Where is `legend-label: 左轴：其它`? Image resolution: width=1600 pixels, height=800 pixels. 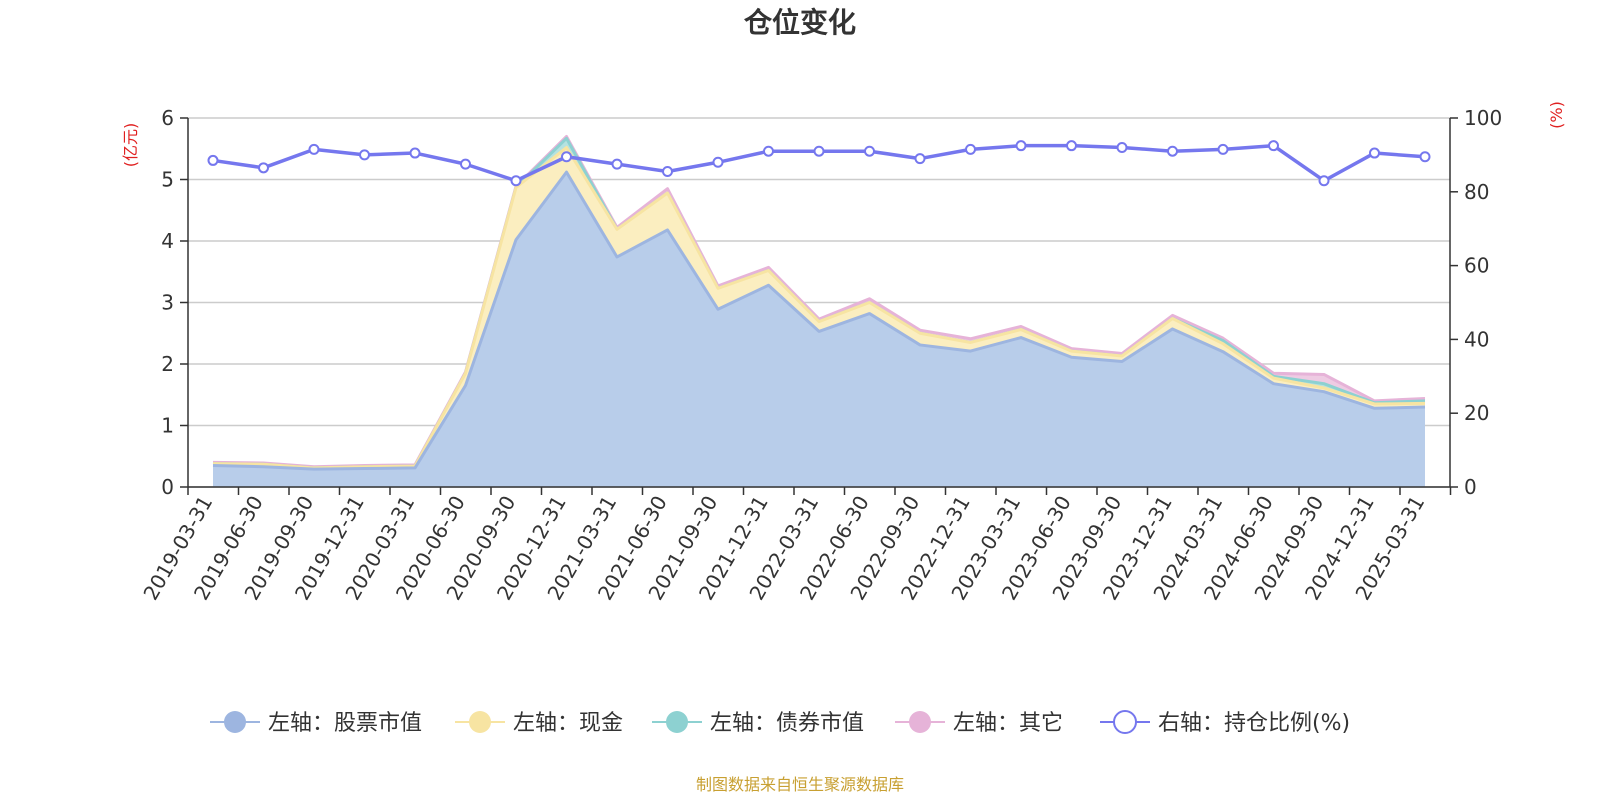 legend-label: 左轴：其它 is located at coordinates (1008, 723).